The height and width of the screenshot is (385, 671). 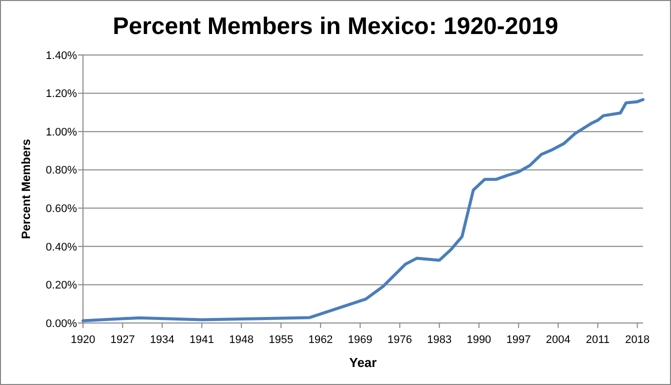 I want to click on y-tick-label: 0.40%, so click(x=62, y=247).